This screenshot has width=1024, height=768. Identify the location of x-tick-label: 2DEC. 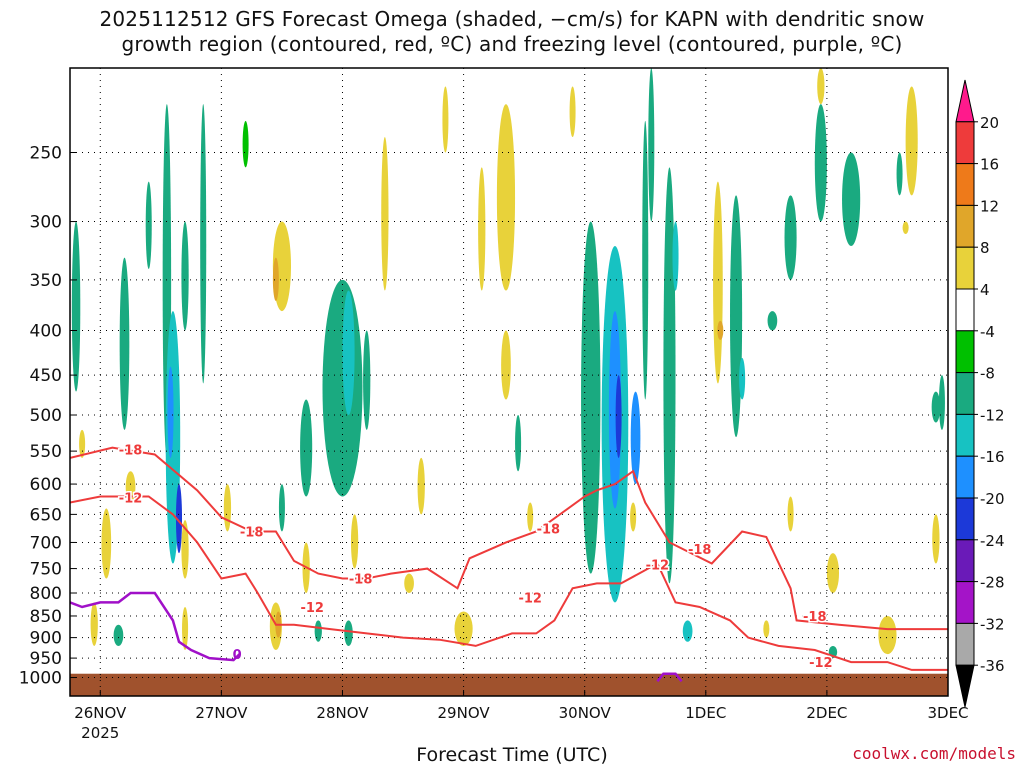
(826, 713).